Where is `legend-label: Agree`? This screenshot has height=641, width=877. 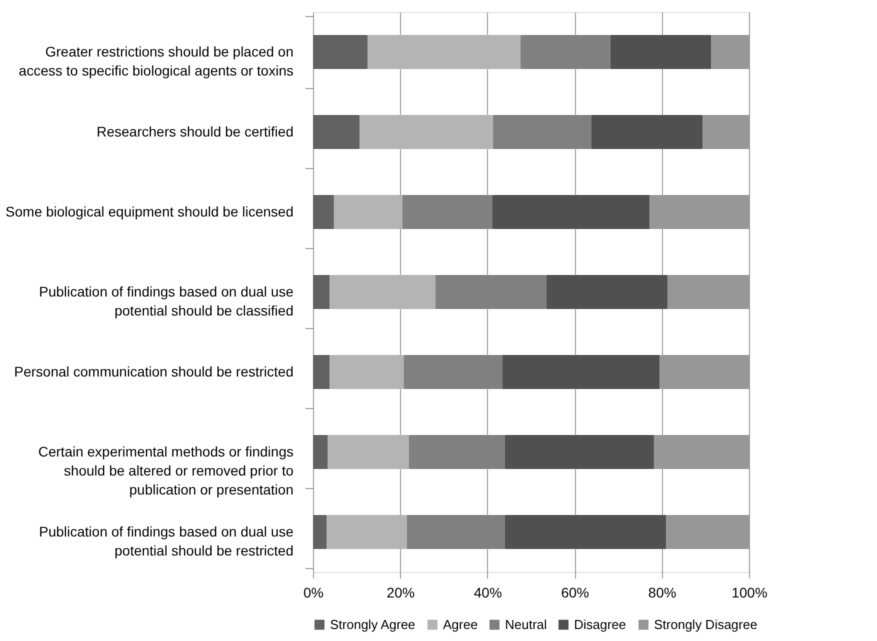 legend-label: Agree is located at coordinates (460, 624).